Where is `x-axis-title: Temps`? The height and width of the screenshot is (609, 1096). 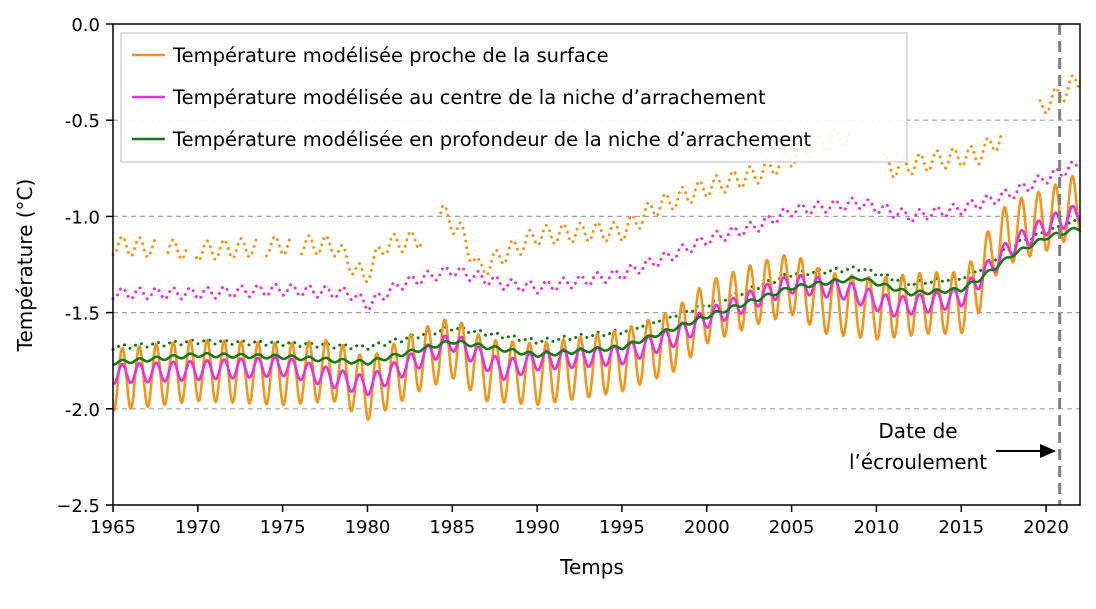 x-axis-title: Temps is located at coordinates (591, 567).